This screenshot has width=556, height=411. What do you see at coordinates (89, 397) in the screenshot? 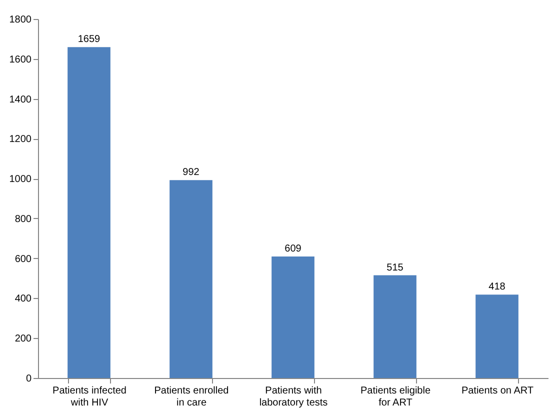
I see `x-tick-label: Patients infected with HIV` at bounding box center [89, 397].